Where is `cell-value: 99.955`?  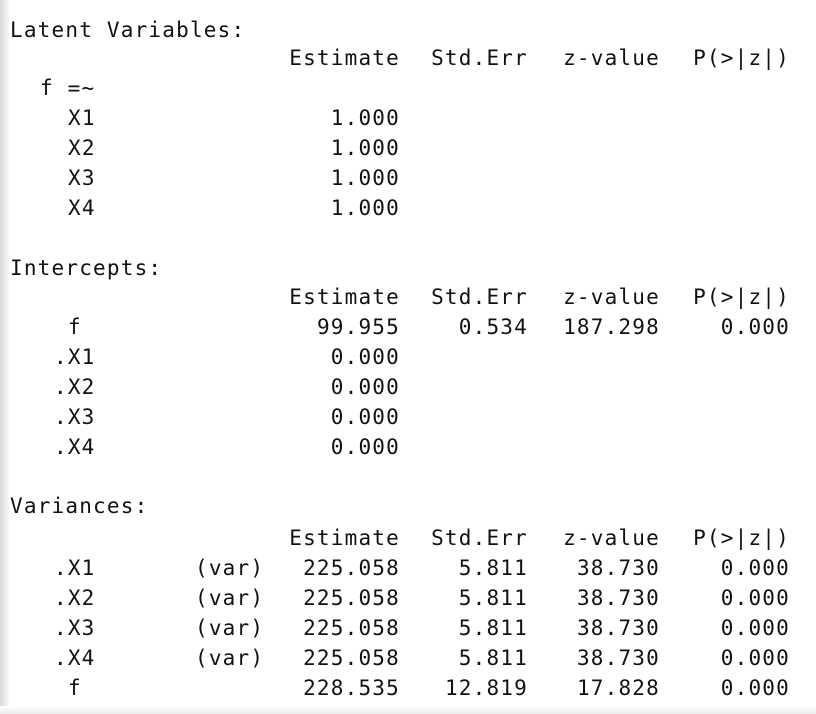 cell-value: 99.955 is located at coordinates (358, 327).